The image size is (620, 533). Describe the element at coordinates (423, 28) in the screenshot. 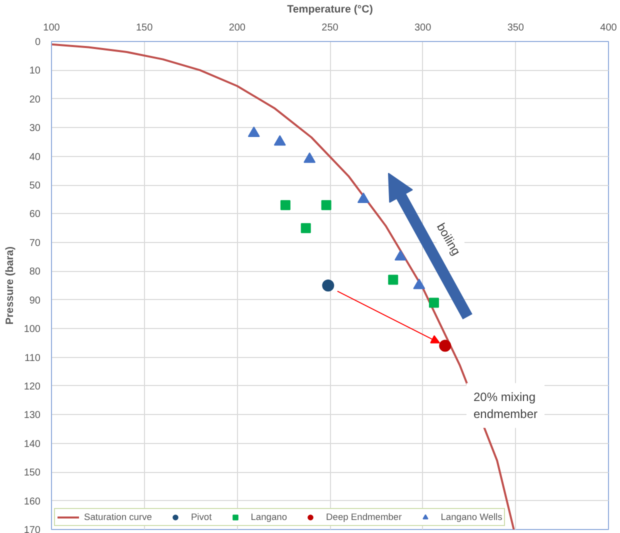

I see `x-tick-label: 300` at that location.